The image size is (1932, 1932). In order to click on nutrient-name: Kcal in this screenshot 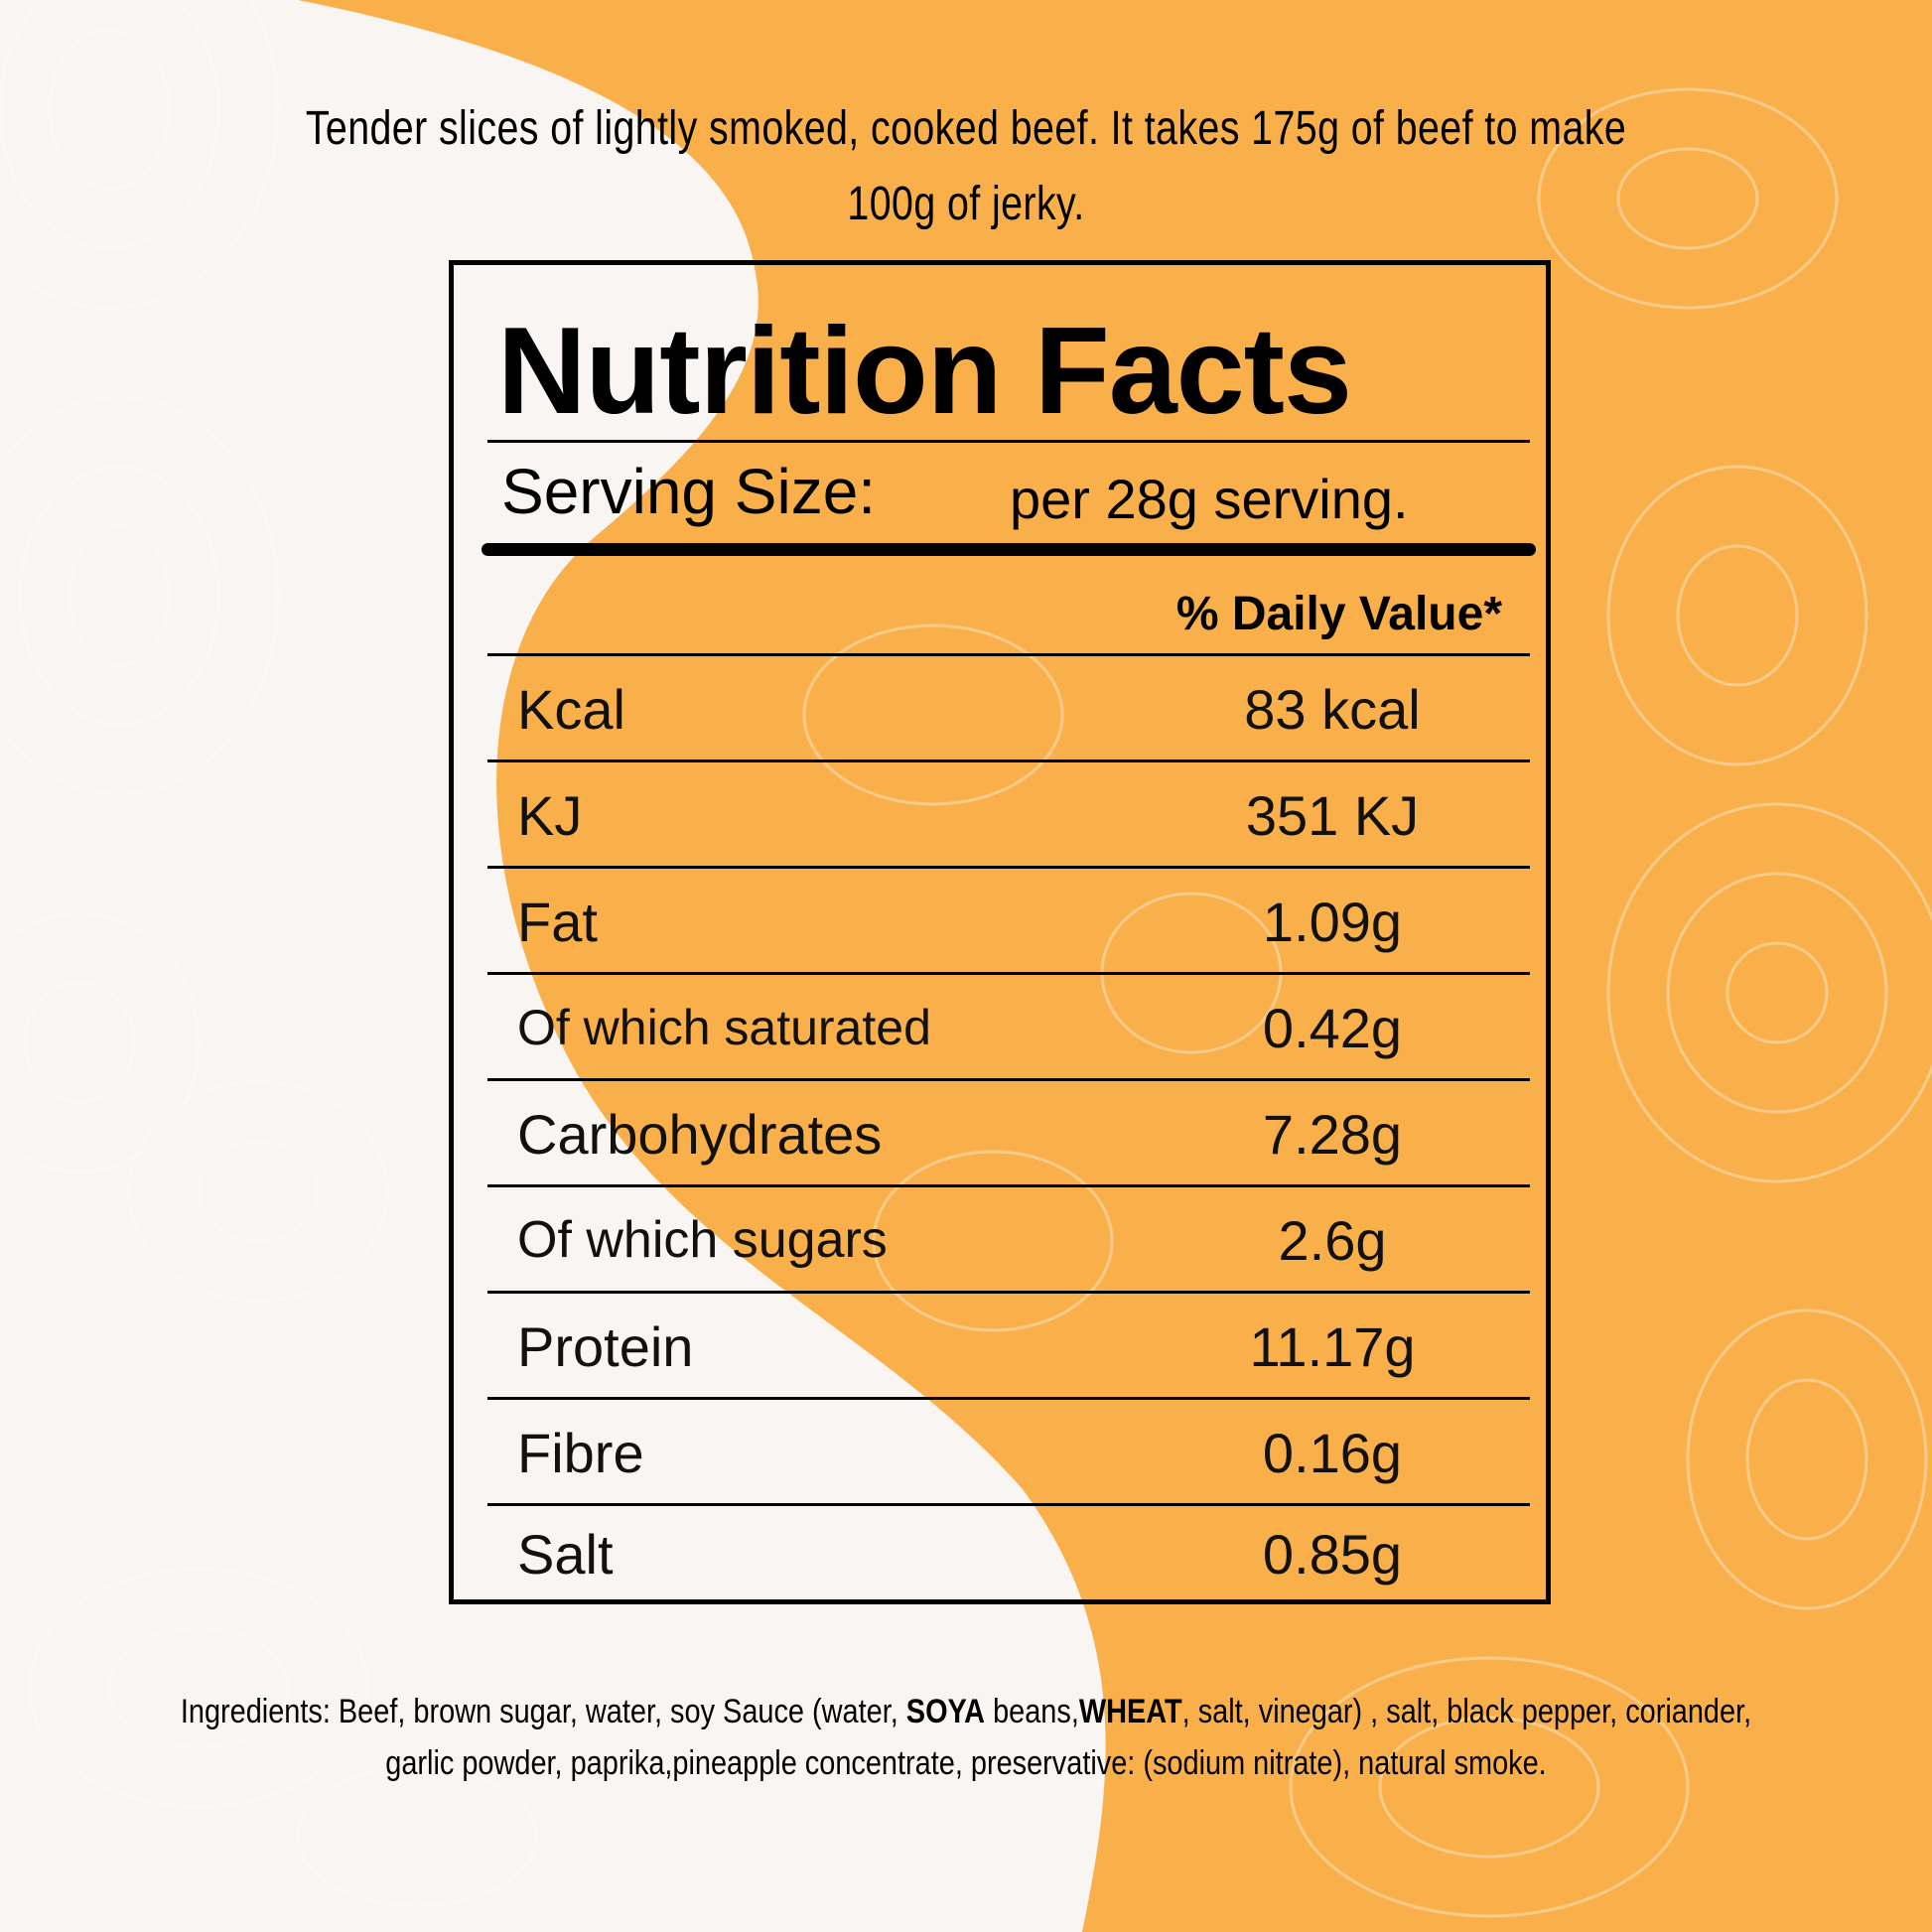, I will do `click(571, 710)`.